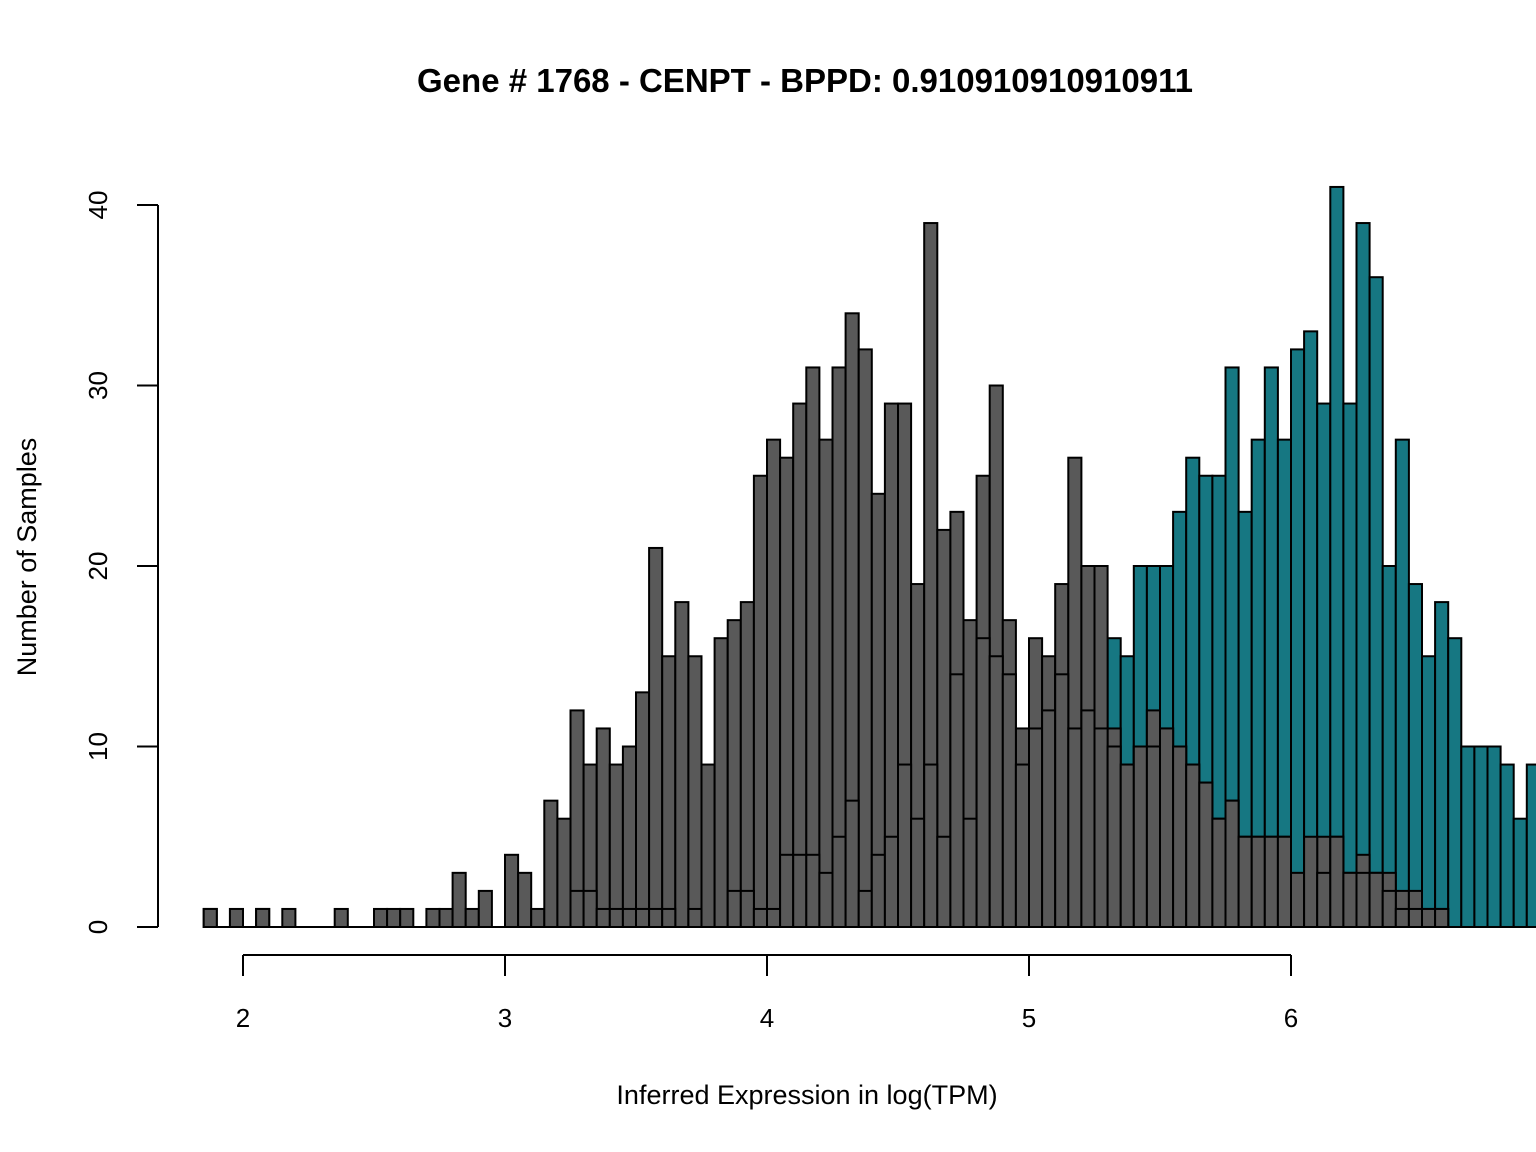 This screenshot has height=1152, width=1536. What do you see at coordinates (98, 566) in the screenshot?
I see `y-tick-label: 20` at bounding box center [98, 566].